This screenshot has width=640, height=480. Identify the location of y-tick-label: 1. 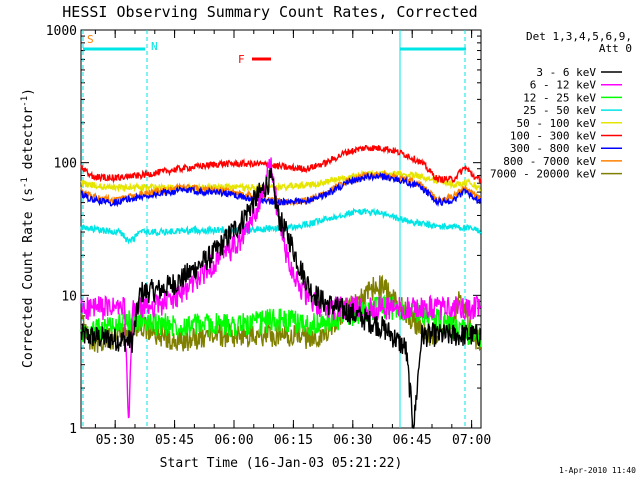
(73, 429).